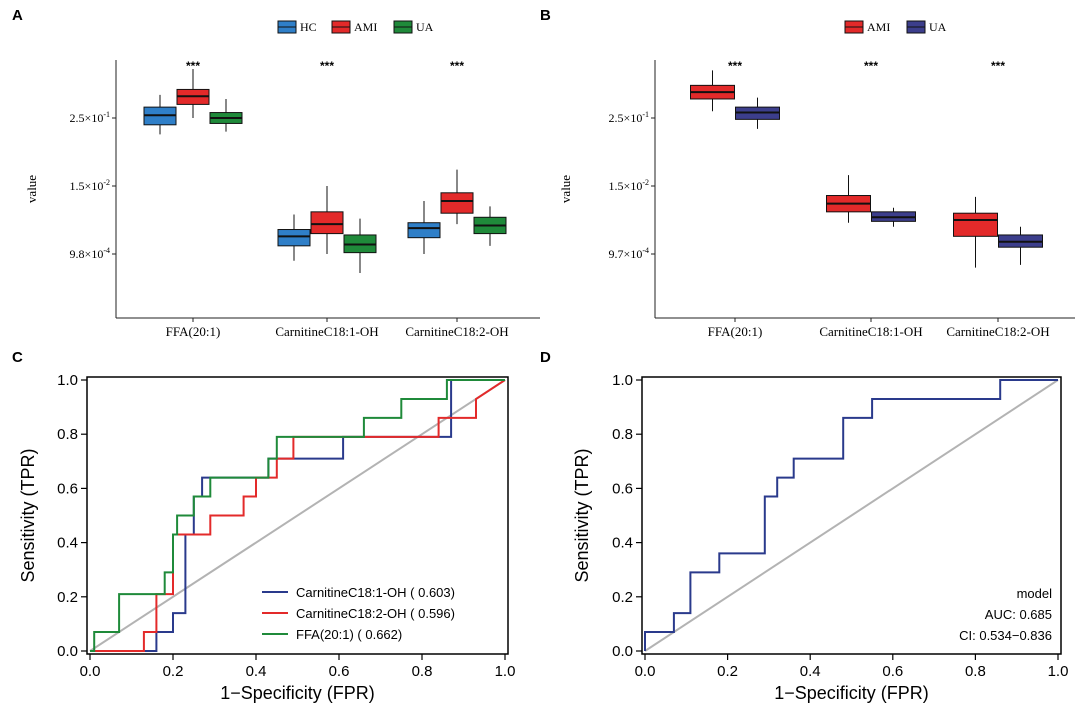  Describe the element at coordinates (28, 515) in the screenshot. I see `y-axis-label: Sensitivity (TPR)` at that location.